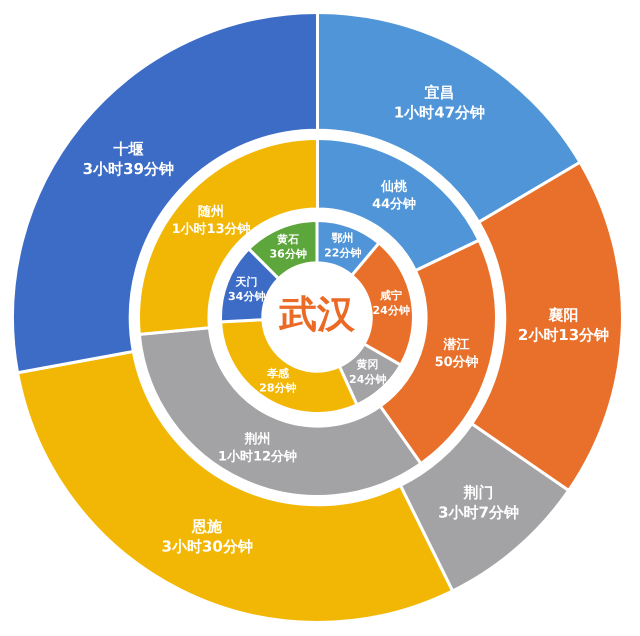 The image size is (640, 636). What do you see at coordinates (207, 526) in the screenshot?
I see `slice-label: 恩施` at bounding box center [207, 526].